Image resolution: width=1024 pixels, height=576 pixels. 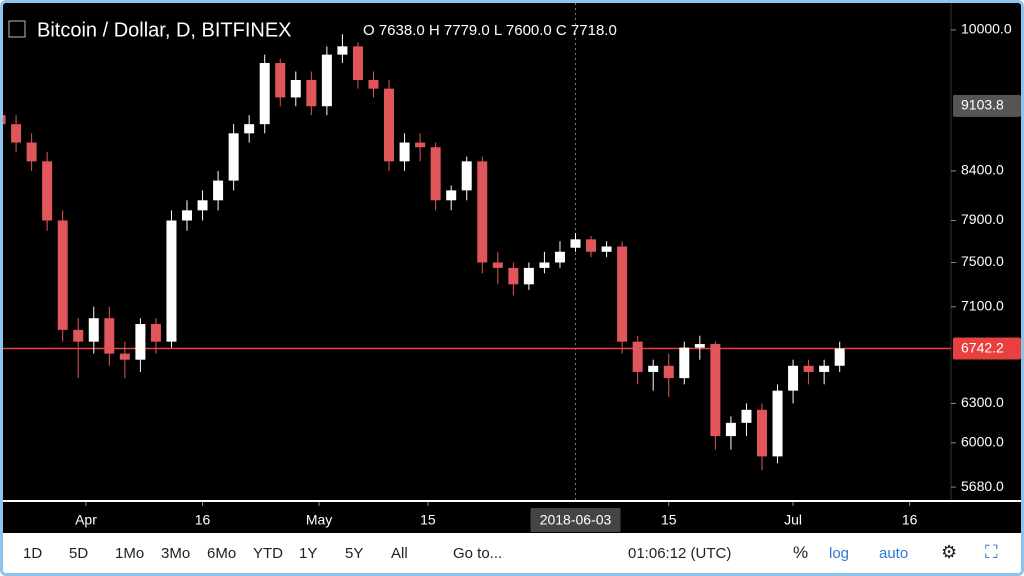 What do you see at coordinates (982, 402) in the screenshot?
I see `y-tick-label: 6300.0` at bounding box center [982, 402].